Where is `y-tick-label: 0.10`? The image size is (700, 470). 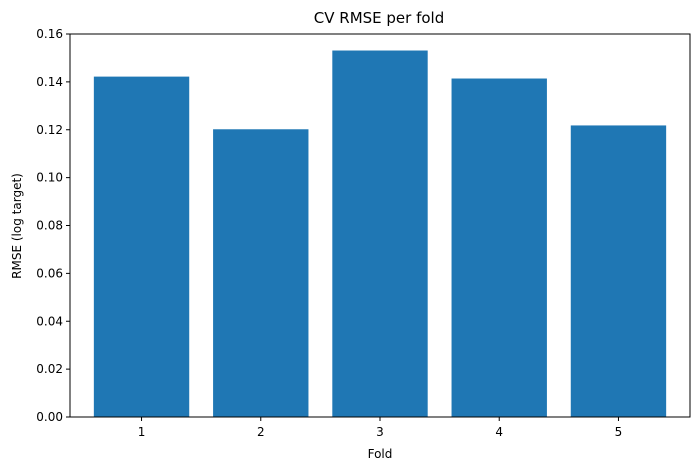 y-tick-label: 0.10 is located at coordinates (49, 178).